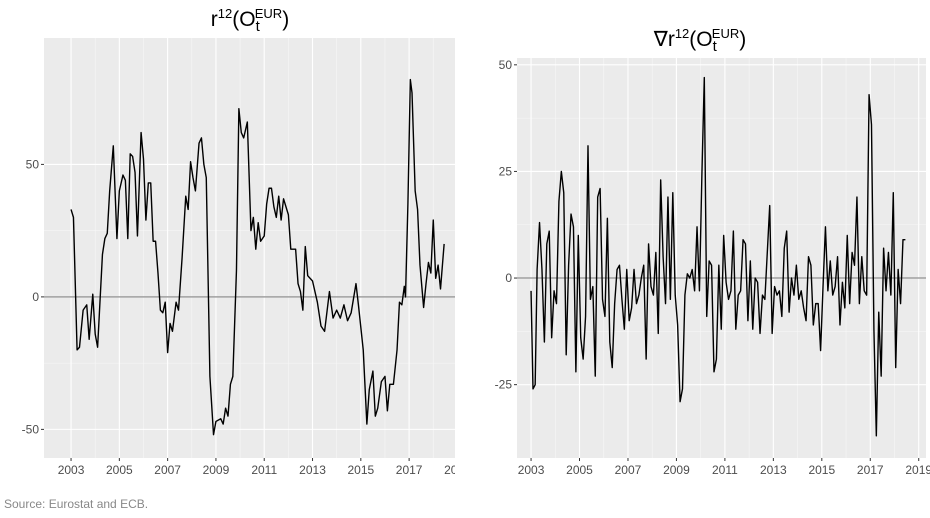 This screenshot has height=518, width=930. I want to click on chart-title: r12(OtEUR), so click(250, 20).